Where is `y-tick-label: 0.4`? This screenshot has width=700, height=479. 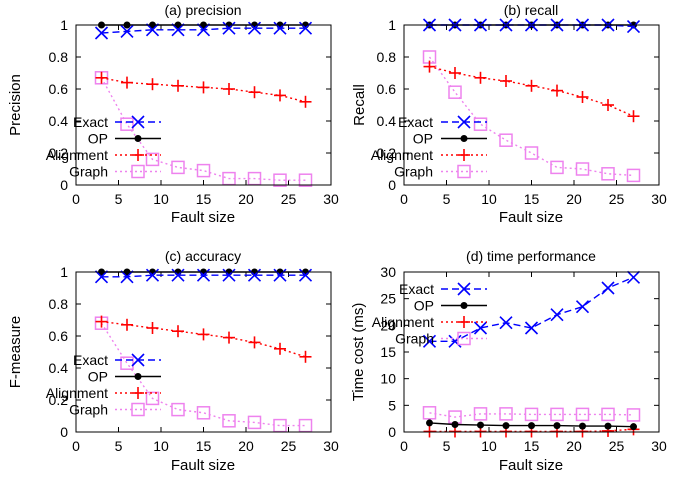 y-tick-label: 0.4 is located at coordinates (59, 368).